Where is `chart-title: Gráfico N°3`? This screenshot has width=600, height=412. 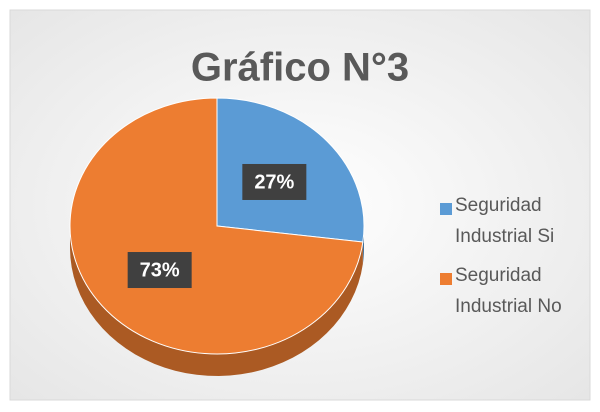 chart-title: Gráfico N°3 is located at coordinates (300, 68).